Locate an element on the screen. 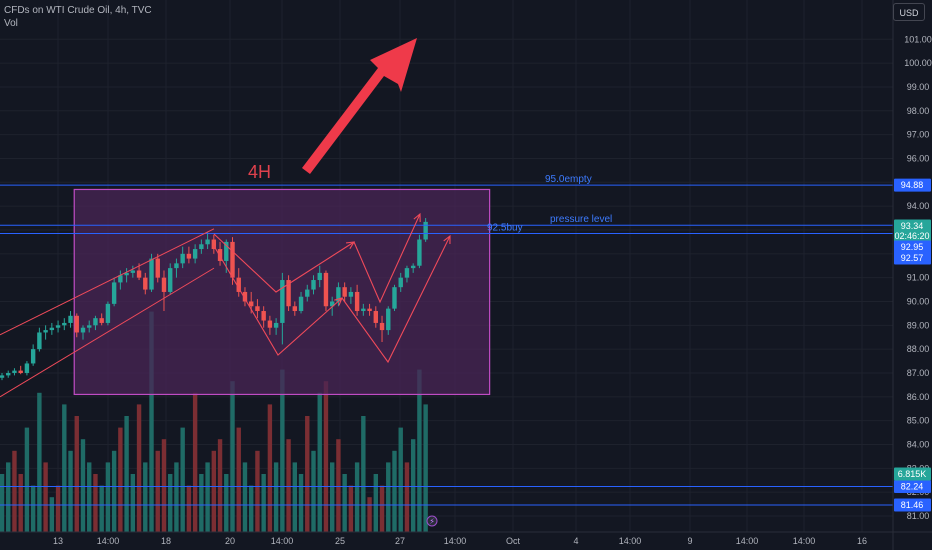 This screenshot has height=550, width=932. y-tick-label: 81.00 is located at coordinates (918, 516).